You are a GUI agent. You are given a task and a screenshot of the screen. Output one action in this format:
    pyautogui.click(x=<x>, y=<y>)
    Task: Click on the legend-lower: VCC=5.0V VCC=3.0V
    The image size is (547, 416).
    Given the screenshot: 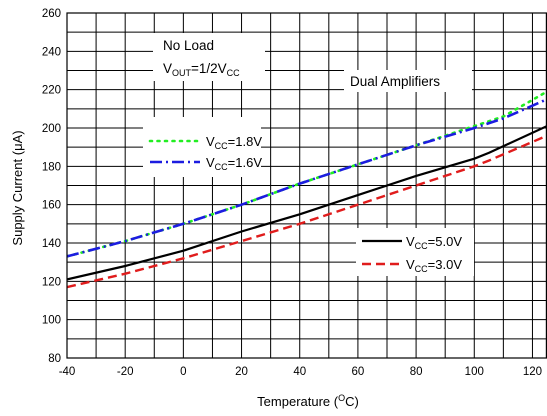 What is the action you would take?
    pyautogui.click(x=415, y=252)
    